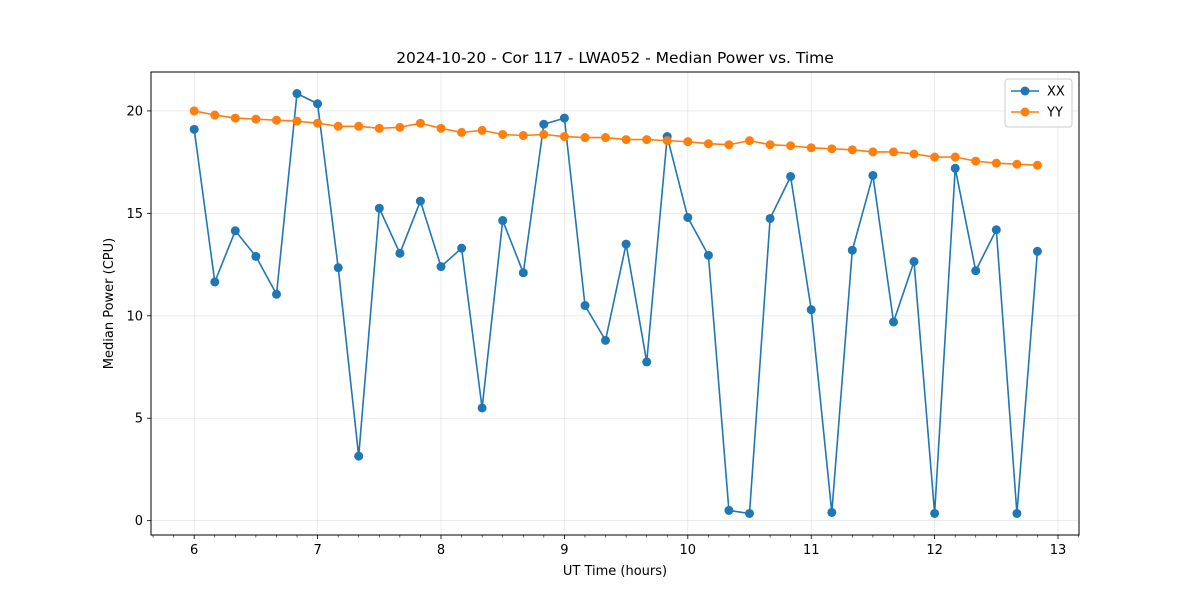 This screenshot has width=1200, height=600. Describe the element at coordinates (109, 303) in the screenshot. I see `y-axis-label: Median Power (CPU)` at that location.